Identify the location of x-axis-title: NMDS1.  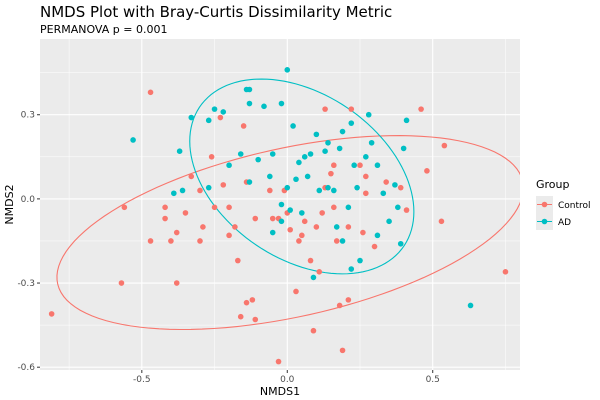
(280, 391).